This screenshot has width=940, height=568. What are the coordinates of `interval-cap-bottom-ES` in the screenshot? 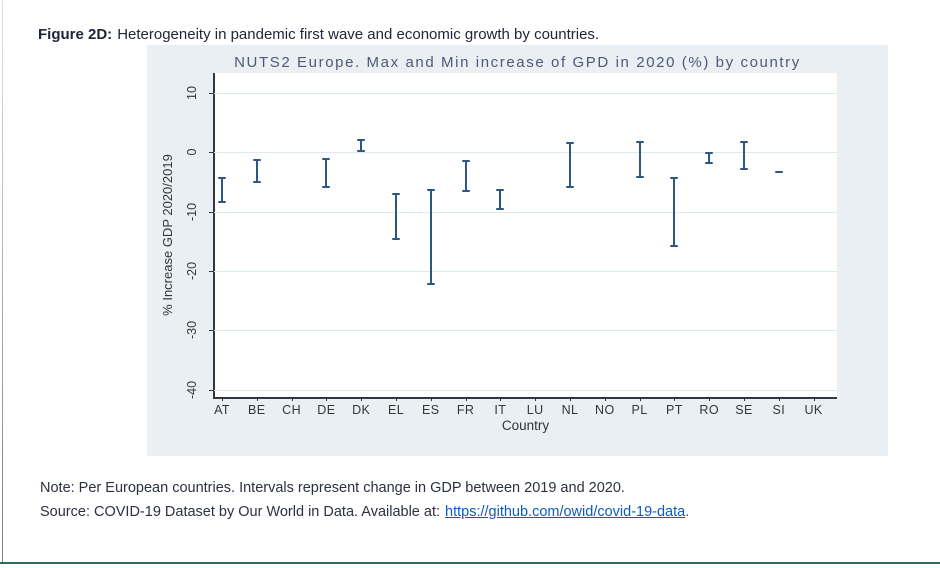 It's located at (430, 284).